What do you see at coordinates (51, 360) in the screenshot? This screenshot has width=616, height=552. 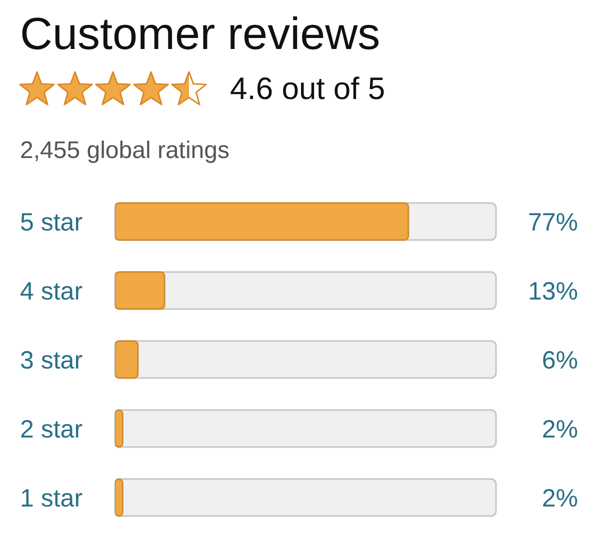 I see `y-tick-label: 3 star` at bounding box center [51, 360].